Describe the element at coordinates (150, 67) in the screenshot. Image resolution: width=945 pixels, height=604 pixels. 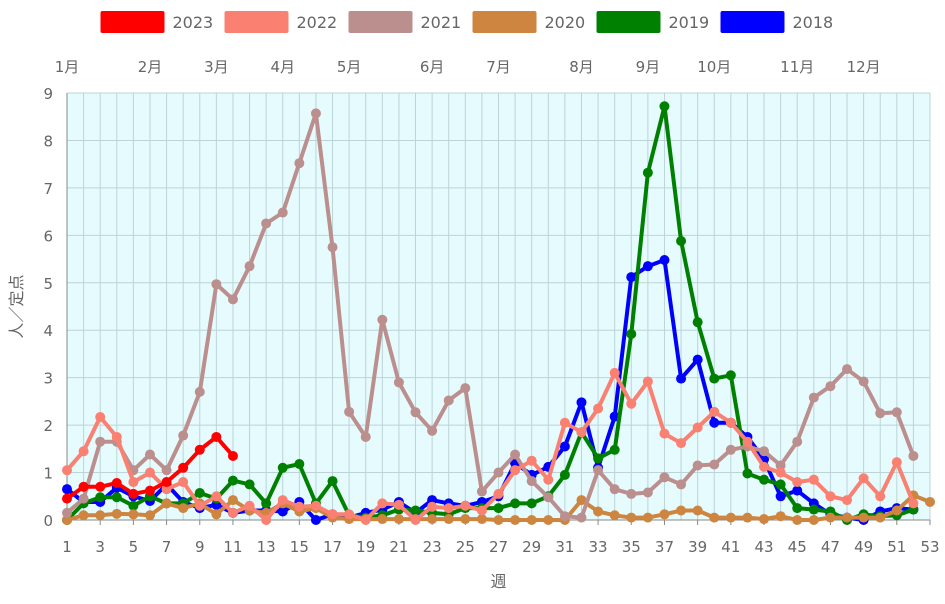
I see `month-label: 2月` at that location.